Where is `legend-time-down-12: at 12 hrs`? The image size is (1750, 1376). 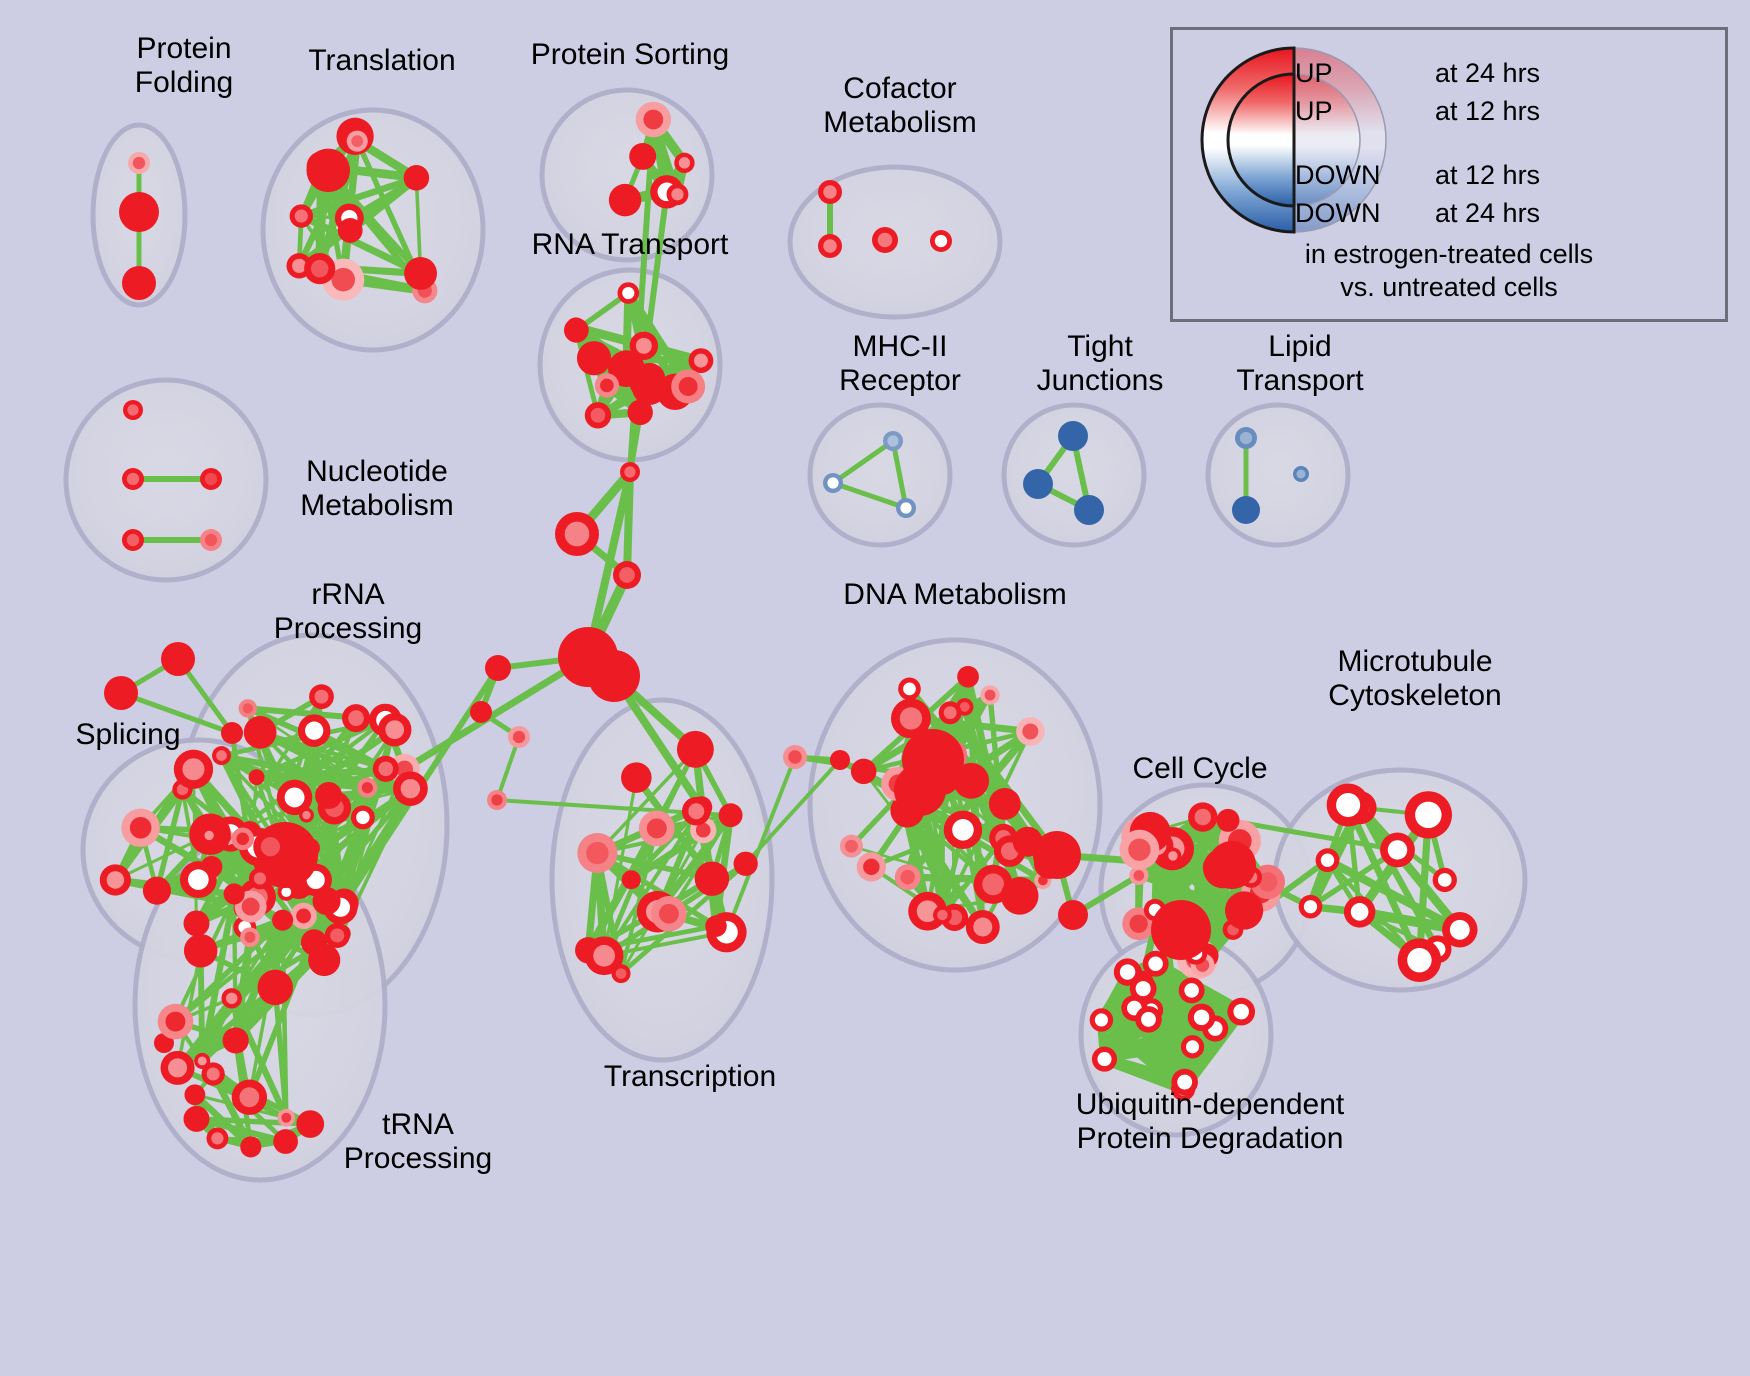
legend-time-down-12: at 12 hrs is located at coordinates (1488, 175).